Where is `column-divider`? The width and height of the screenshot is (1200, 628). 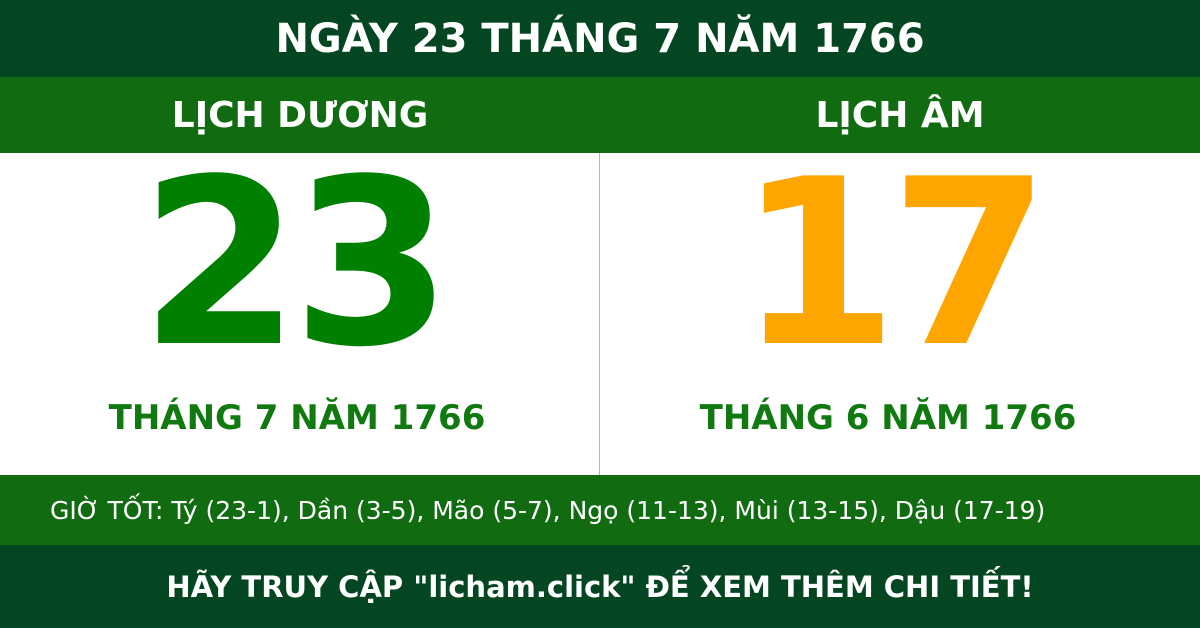
column-divider is located at coordinates (599, 314).